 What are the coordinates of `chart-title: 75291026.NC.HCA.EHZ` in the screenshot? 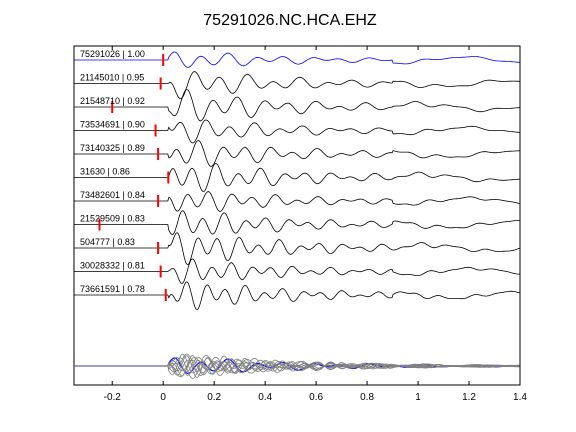 It's located at (290, 20).